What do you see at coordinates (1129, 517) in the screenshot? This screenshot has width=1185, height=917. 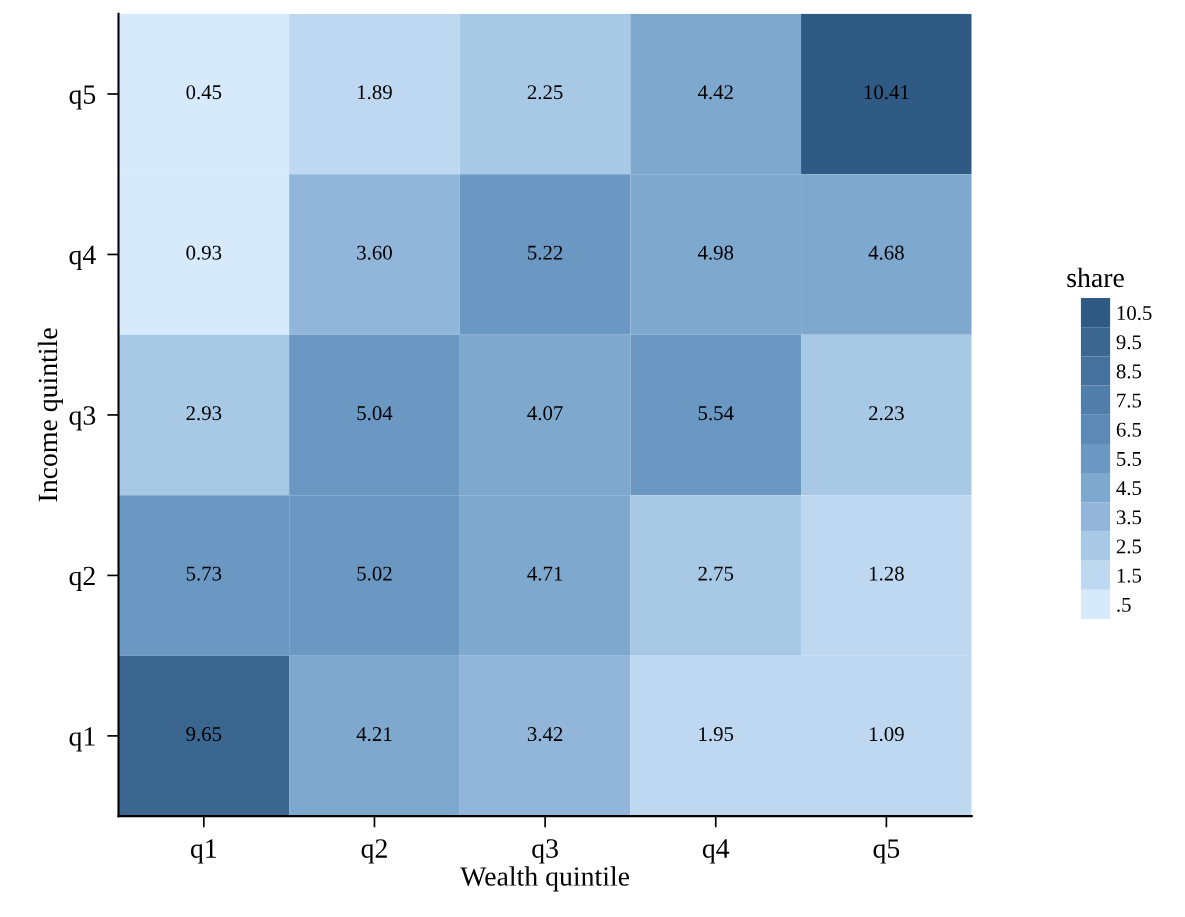 I see `color-bar-label: 3.5` at bounding box center [1129, 517].